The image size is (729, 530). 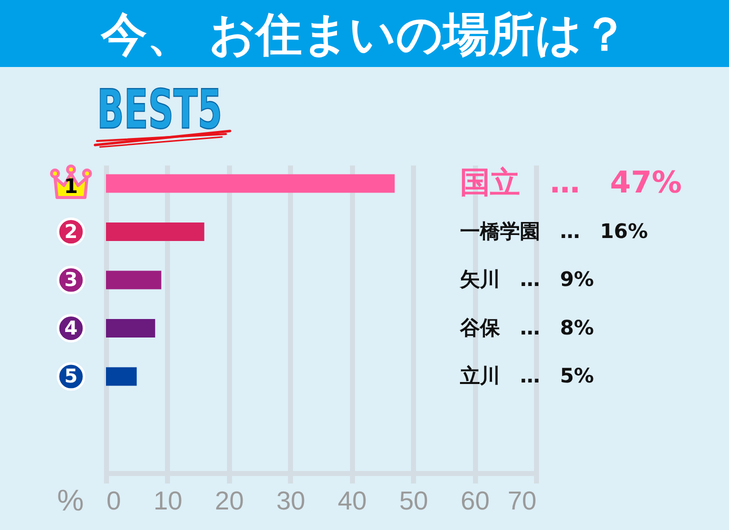 I want to click on x-tick-label: 70, so click(x=522, y=501).